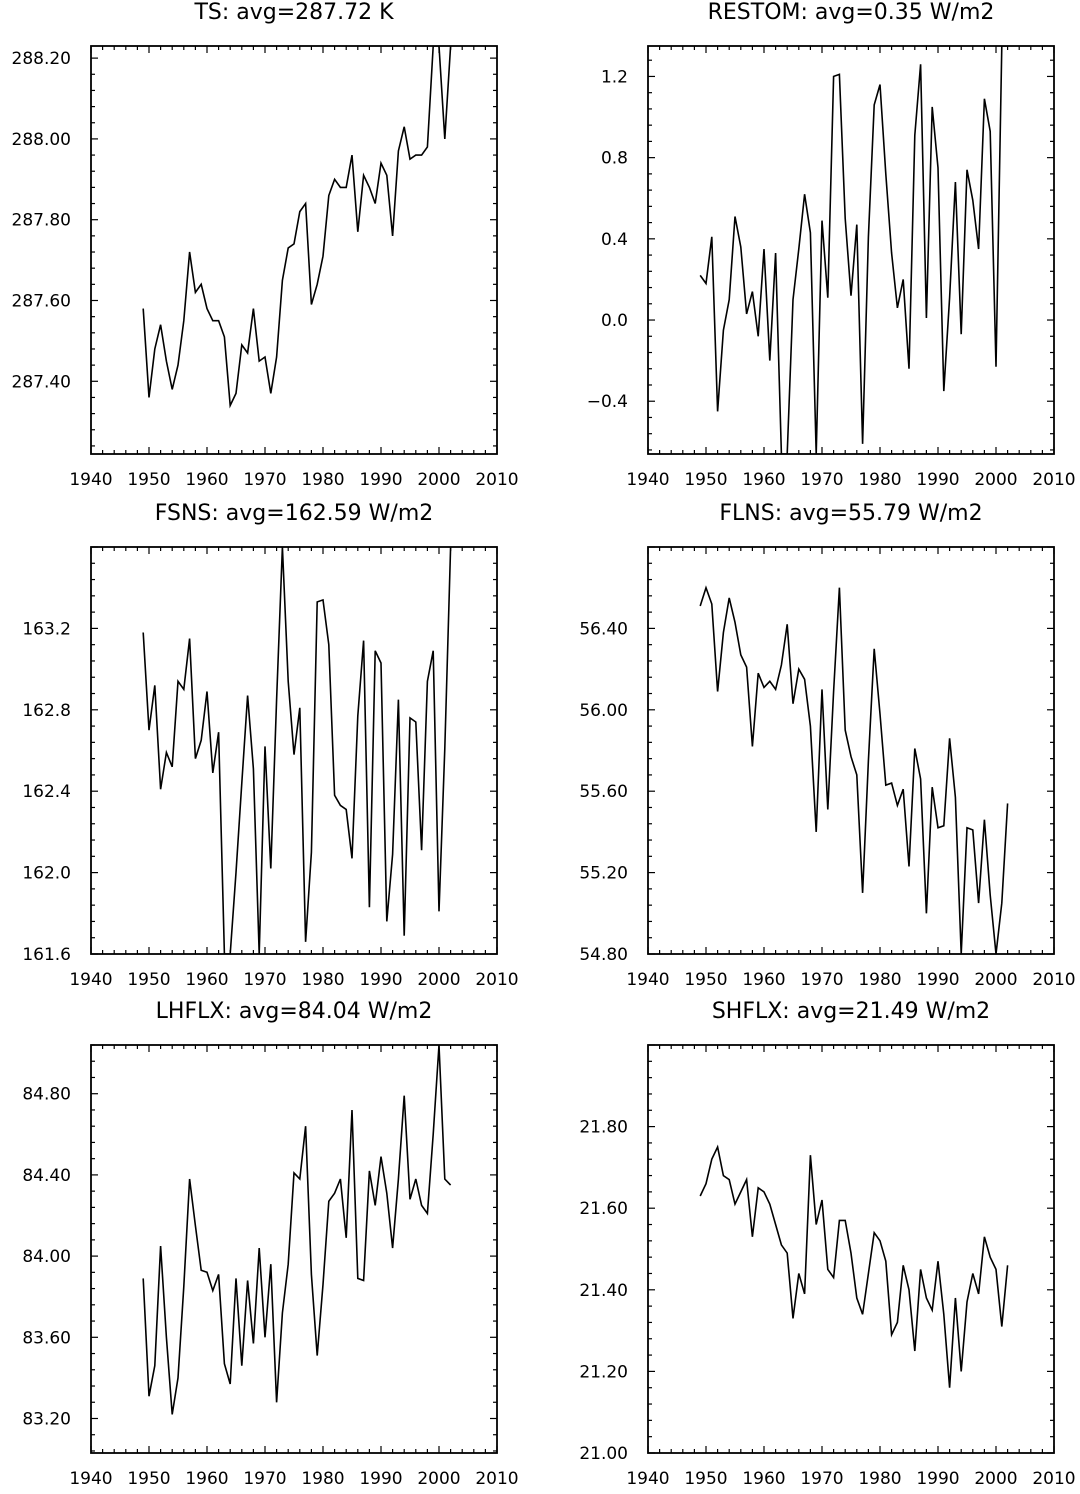  I want to click on y-tick-label: 55.20, so click(603, 874).